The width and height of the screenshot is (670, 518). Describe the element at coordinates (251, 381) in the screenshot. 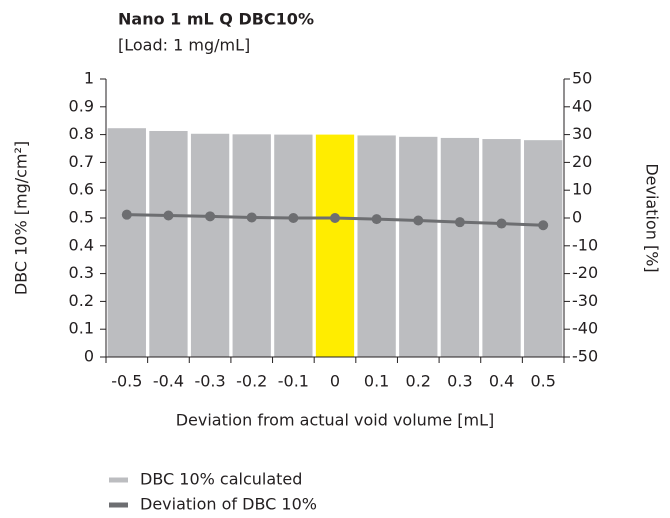

I see `x-tick-label: -0.2` at that location.